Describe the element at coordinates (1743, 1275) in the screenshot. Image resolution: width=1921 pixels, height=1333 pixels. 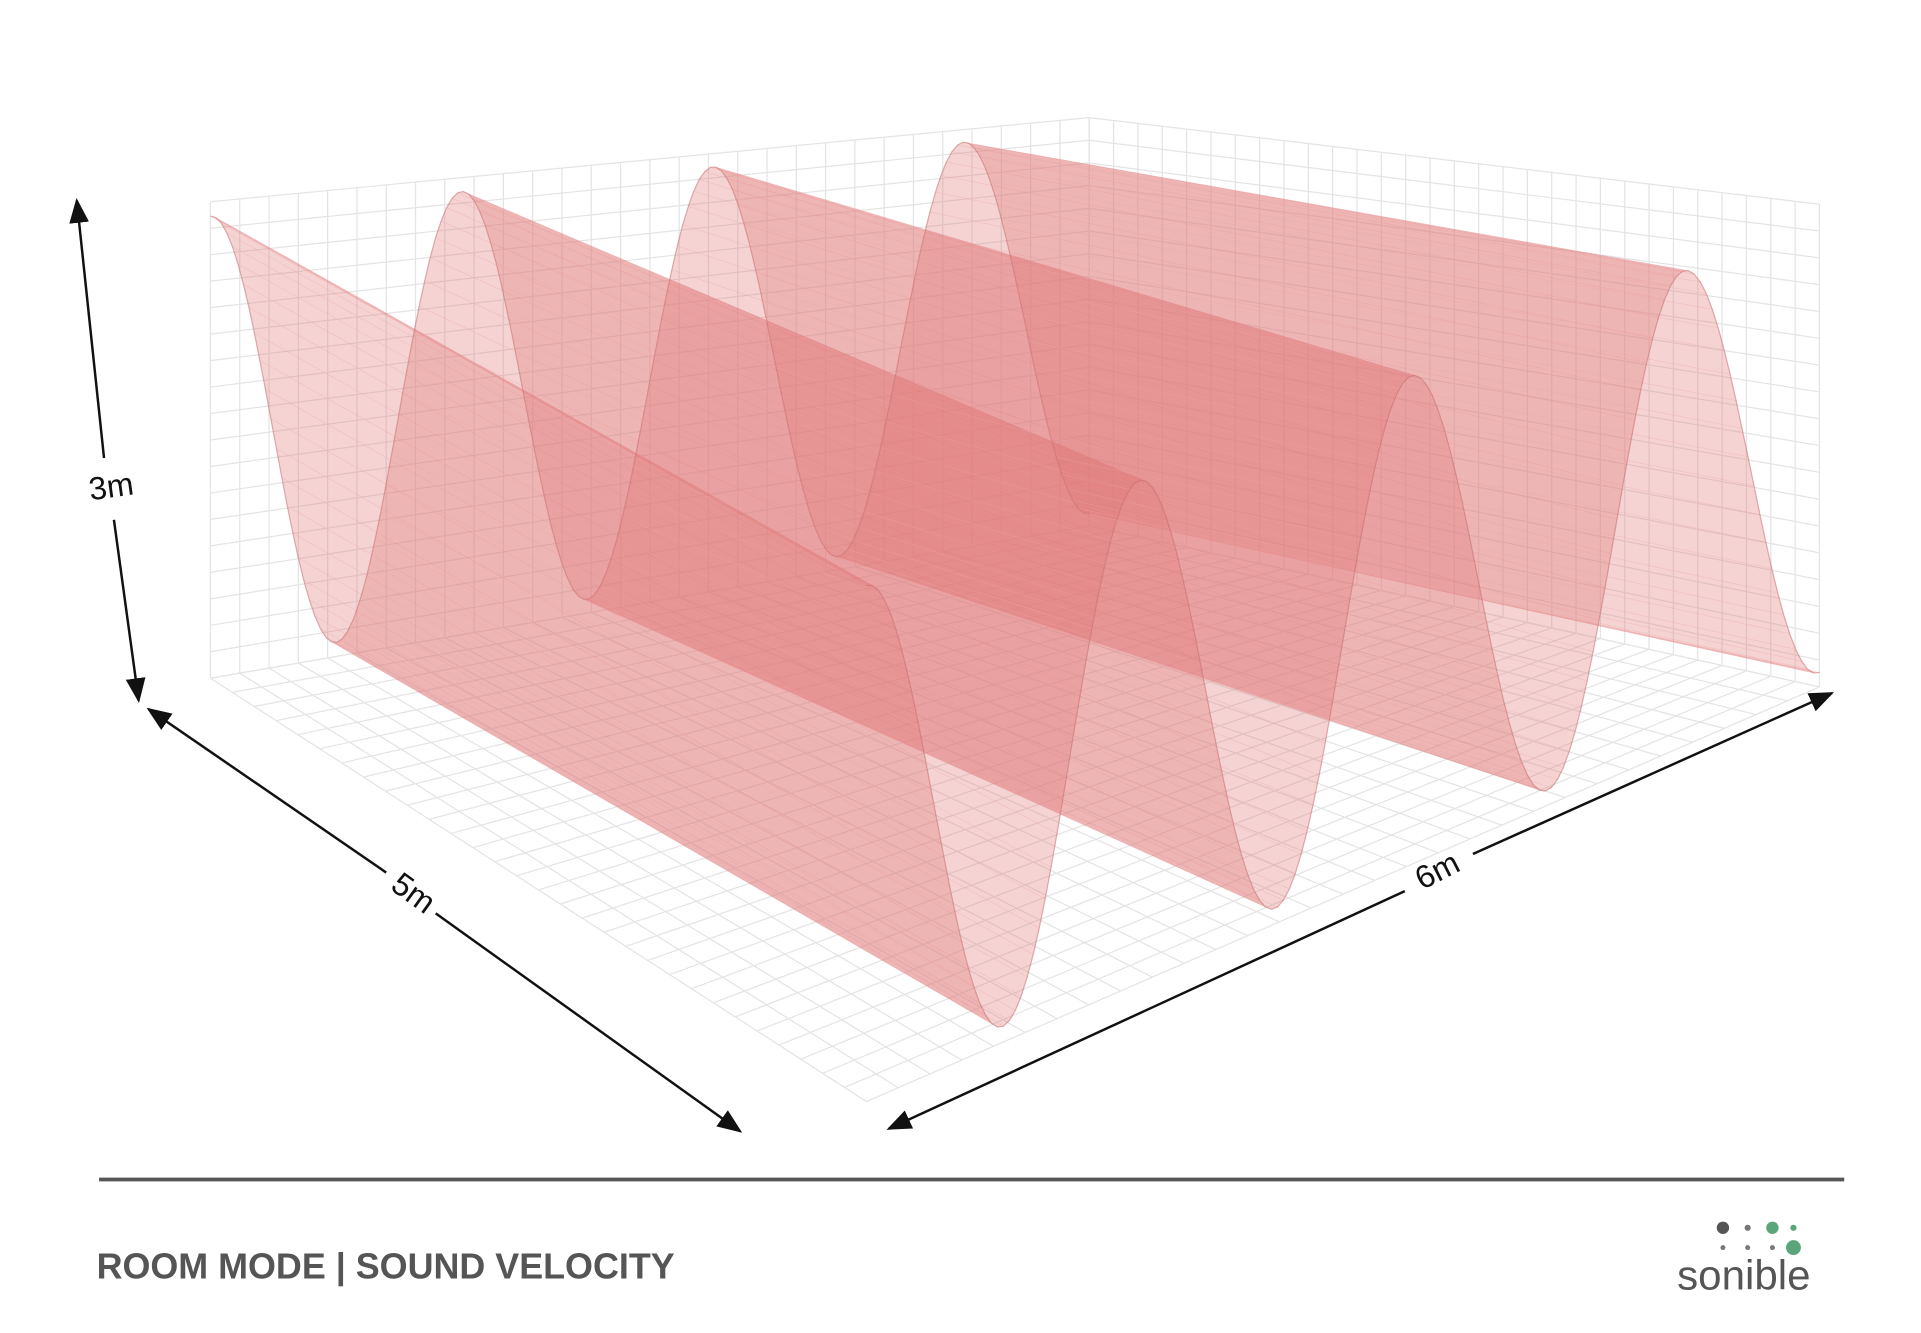
I see `brand-name: sonible` at that location.